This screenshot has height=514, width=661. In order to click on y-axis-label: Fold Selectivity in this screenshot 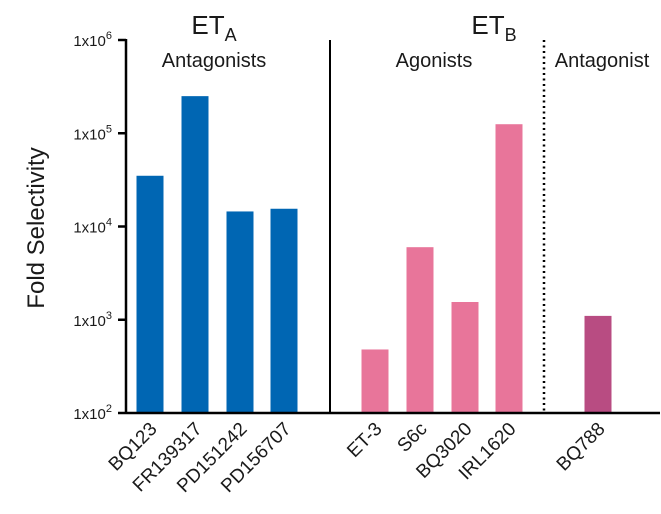, I will do `click(36, 227)`.